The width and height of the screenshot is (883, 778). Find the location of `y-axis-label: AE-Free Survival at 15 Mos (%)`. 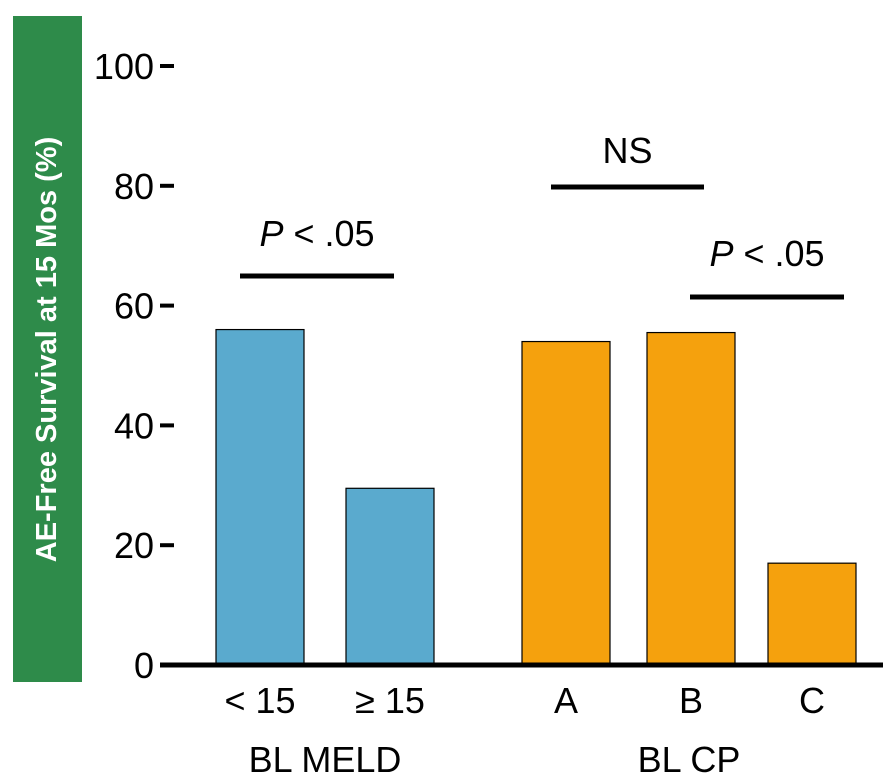

y-axis-label: AE-Free Survival at 15 Mos (%) is located at coordinates (47, 349).